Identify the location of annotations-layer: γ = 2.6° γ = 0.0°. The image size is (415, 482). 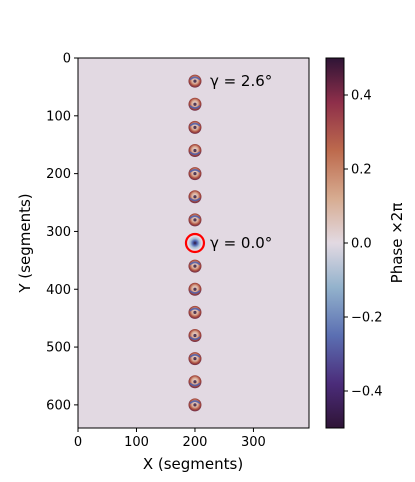
(241, 162).